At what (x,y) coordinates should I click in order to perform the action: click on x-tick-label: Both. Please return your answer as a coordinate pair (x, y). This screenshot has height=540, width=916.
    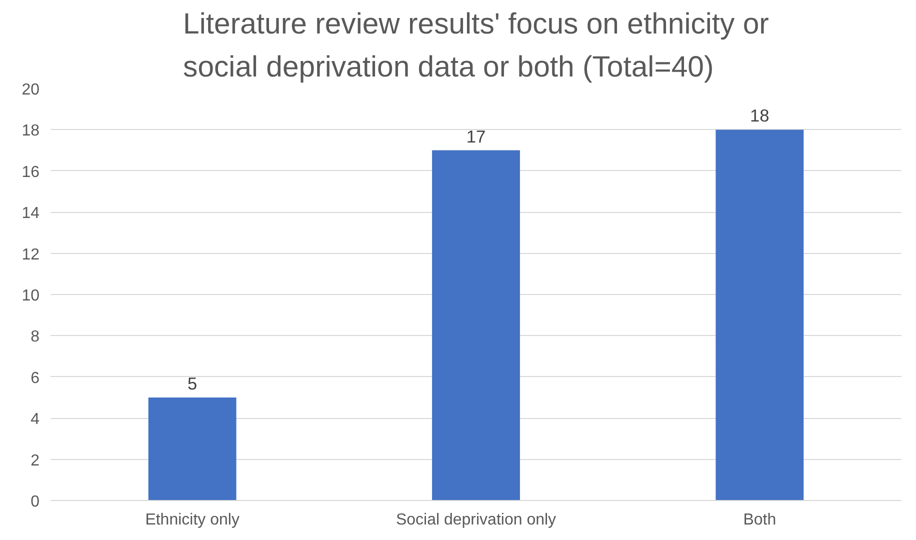
    Looking at the image, I should click on (759, 520).